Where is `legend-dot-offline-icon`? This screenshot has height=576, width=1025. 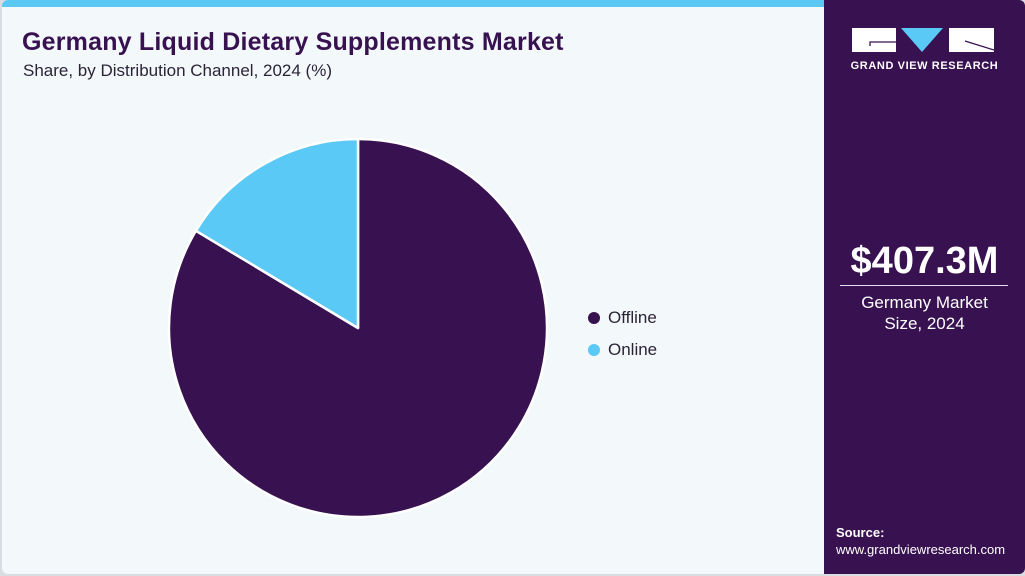 legend-dot-offline-icon is located at coordinates (594, 318).